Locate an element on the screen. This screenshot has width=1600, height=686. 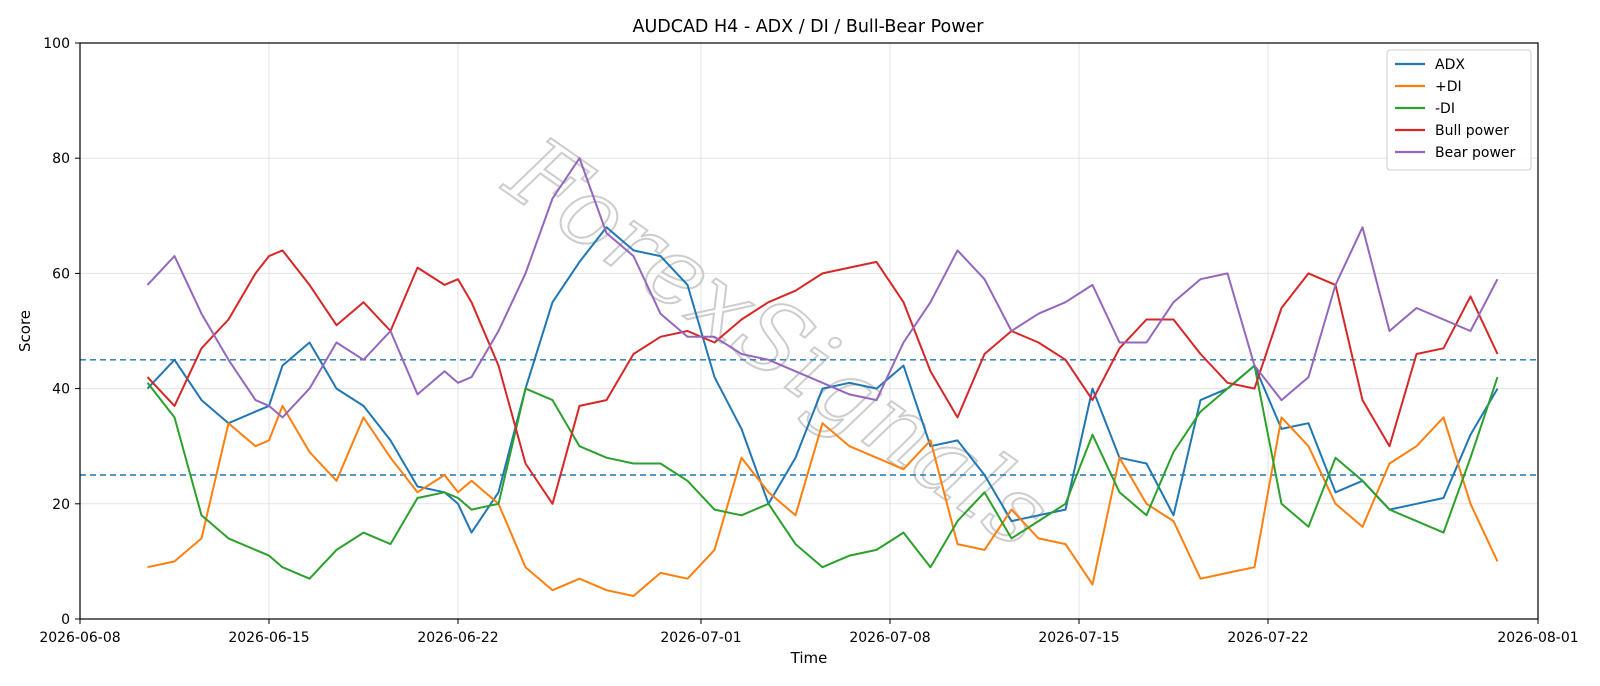
x-tick-label: 2026-07-08 is located at coordinates (889, 638).